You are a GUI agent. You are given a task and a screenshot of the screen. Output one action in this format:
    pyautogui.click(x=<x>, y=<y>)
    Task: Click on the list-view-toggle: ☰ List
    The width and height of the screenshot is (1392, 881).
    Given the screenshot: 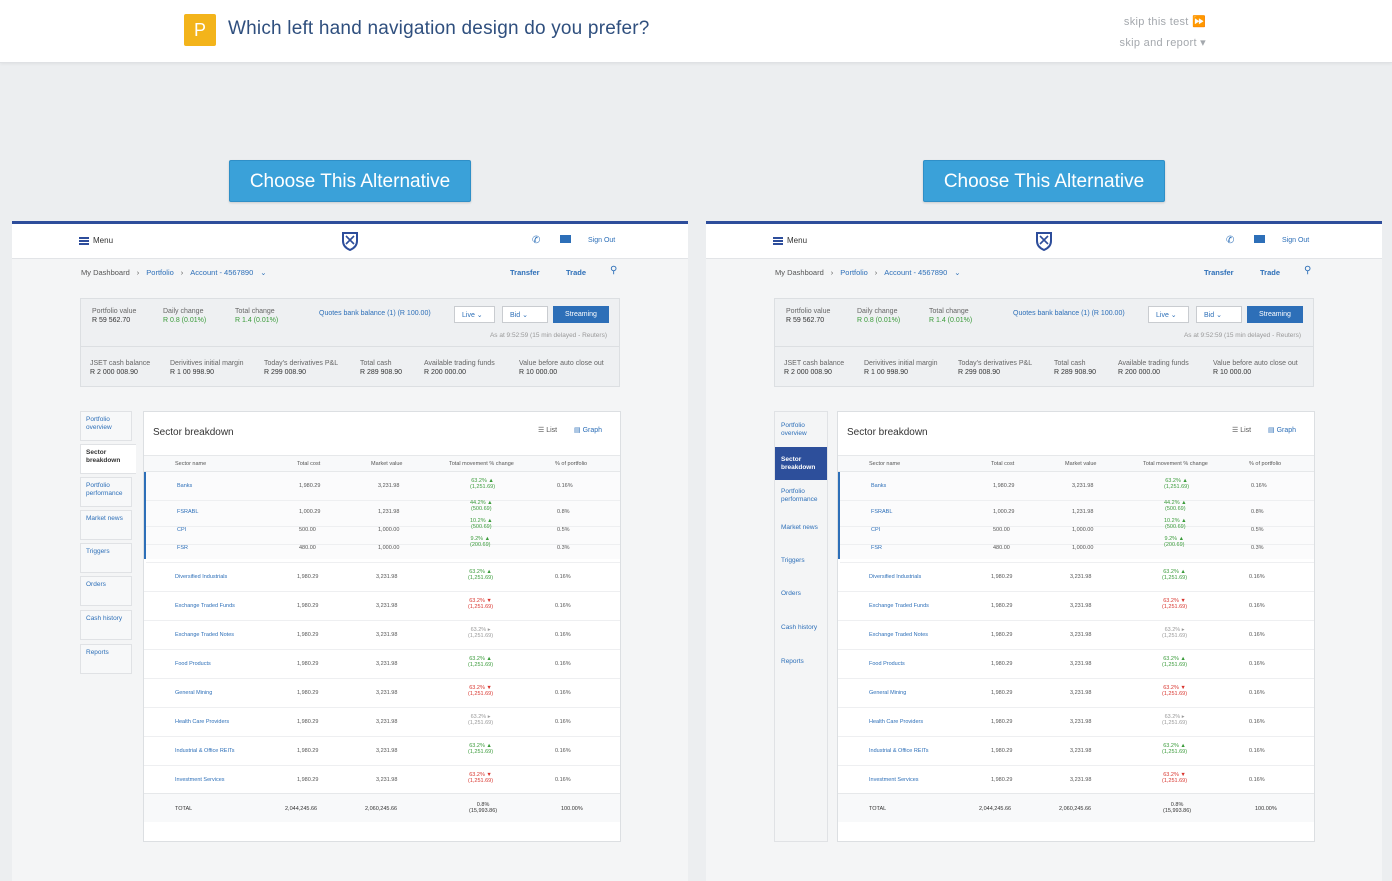 What is the action you would take?
    pyautogui.click(x=548, y=430)
    